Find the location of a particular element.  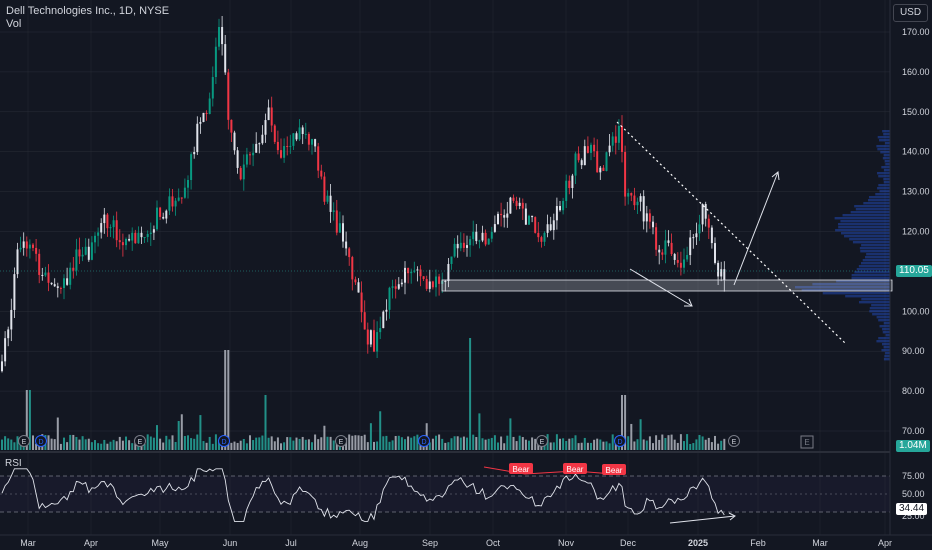

rsi-divergence-arrow is located at coordinates (702, 518).